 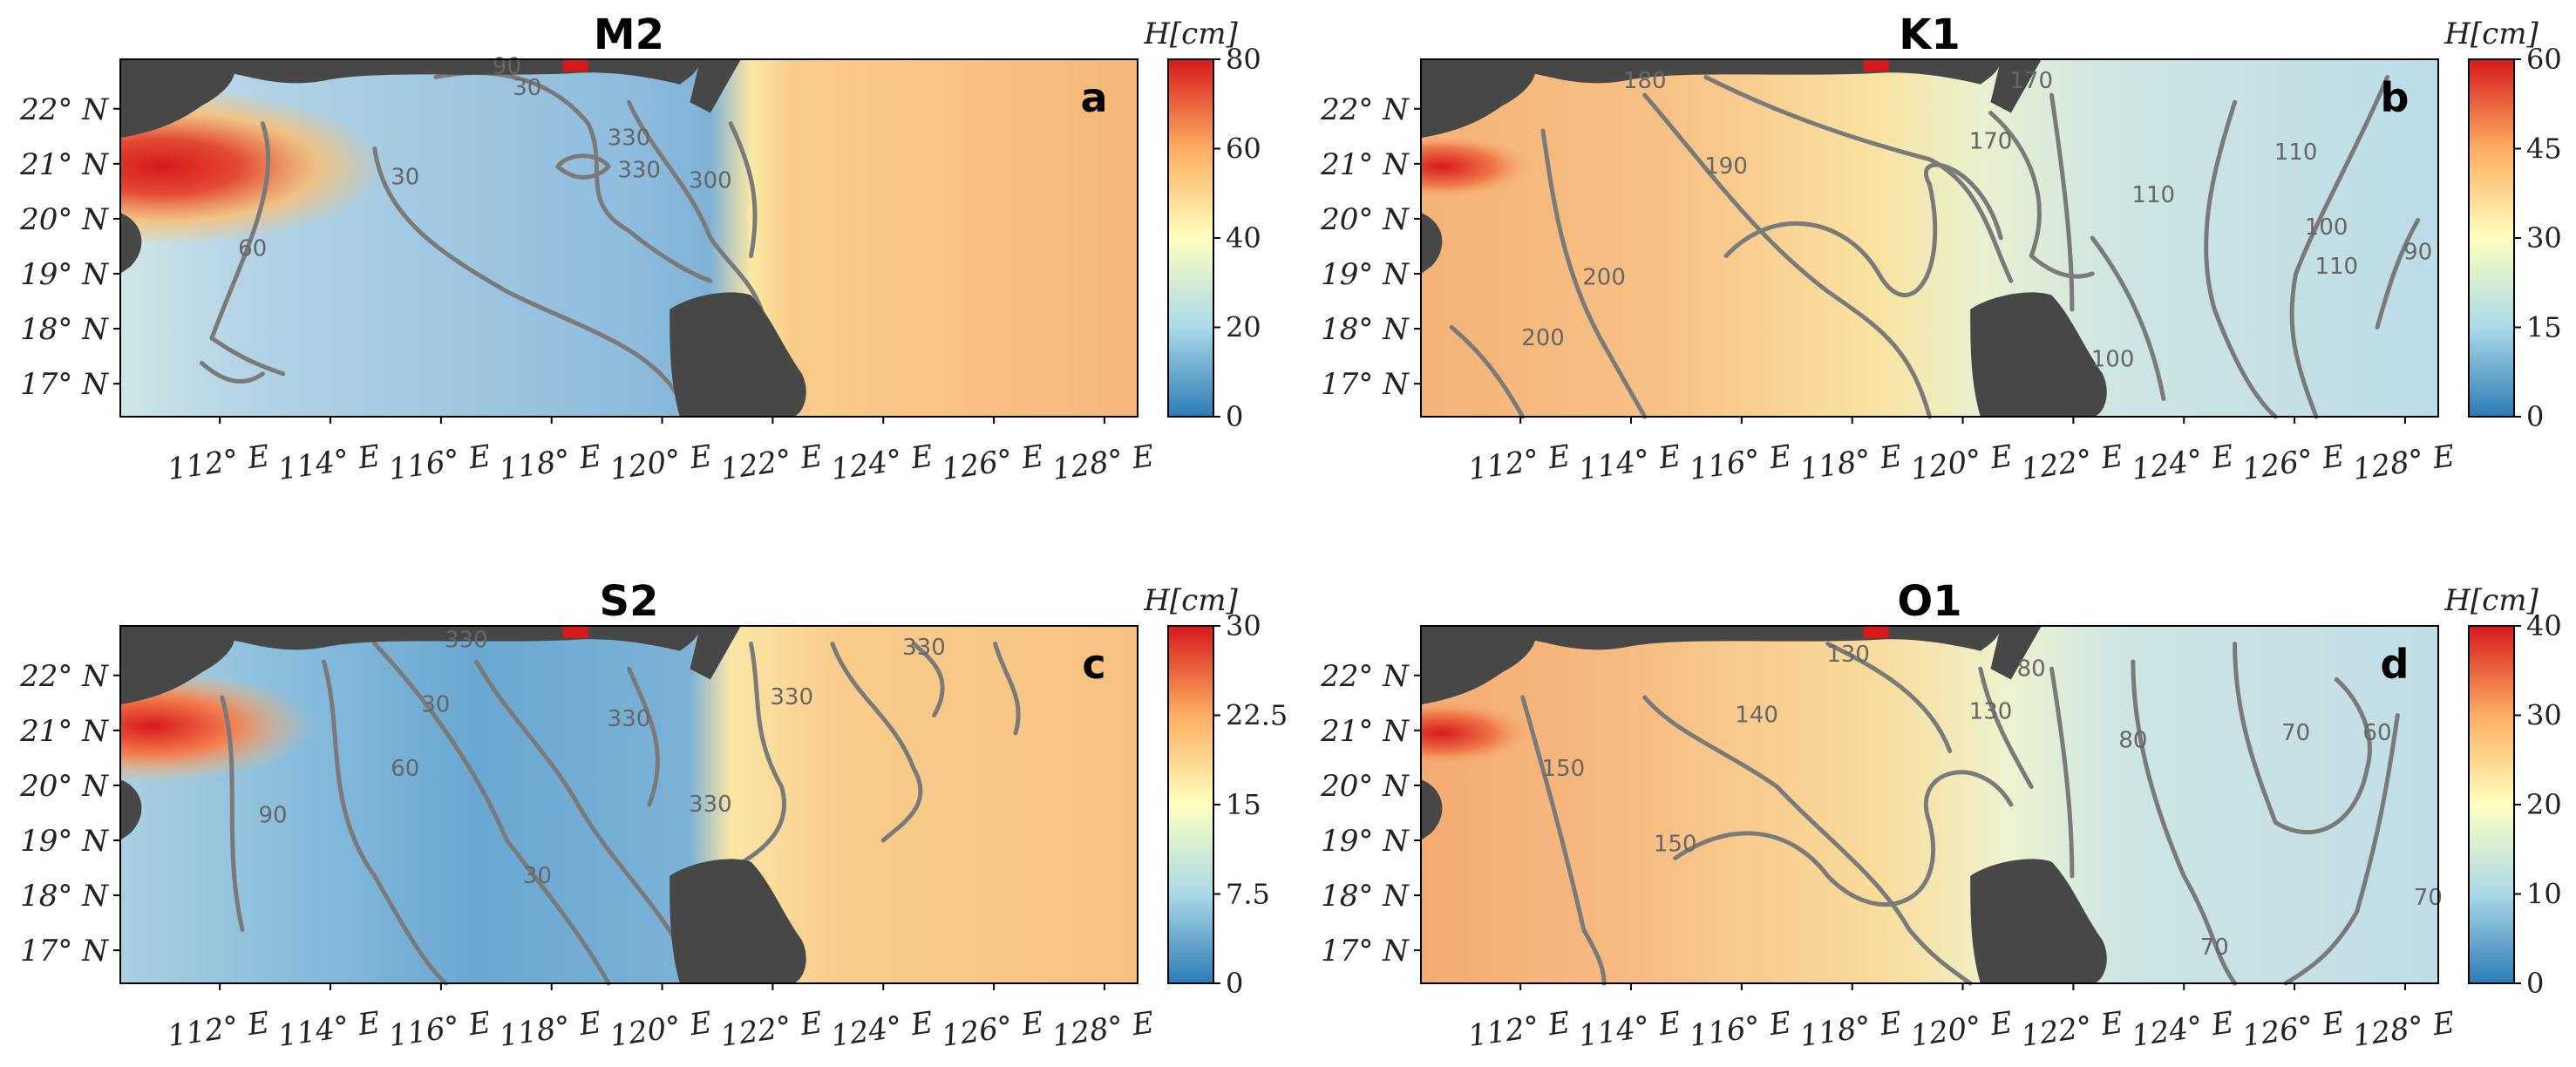 I want to click on colorbar-tick-label: 10, so click(x=2544, y=894).